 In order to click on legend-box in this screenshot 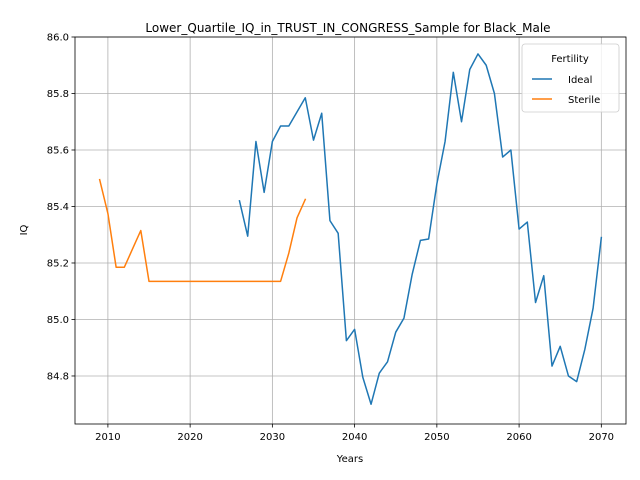, I will do `click(570, 78)`.